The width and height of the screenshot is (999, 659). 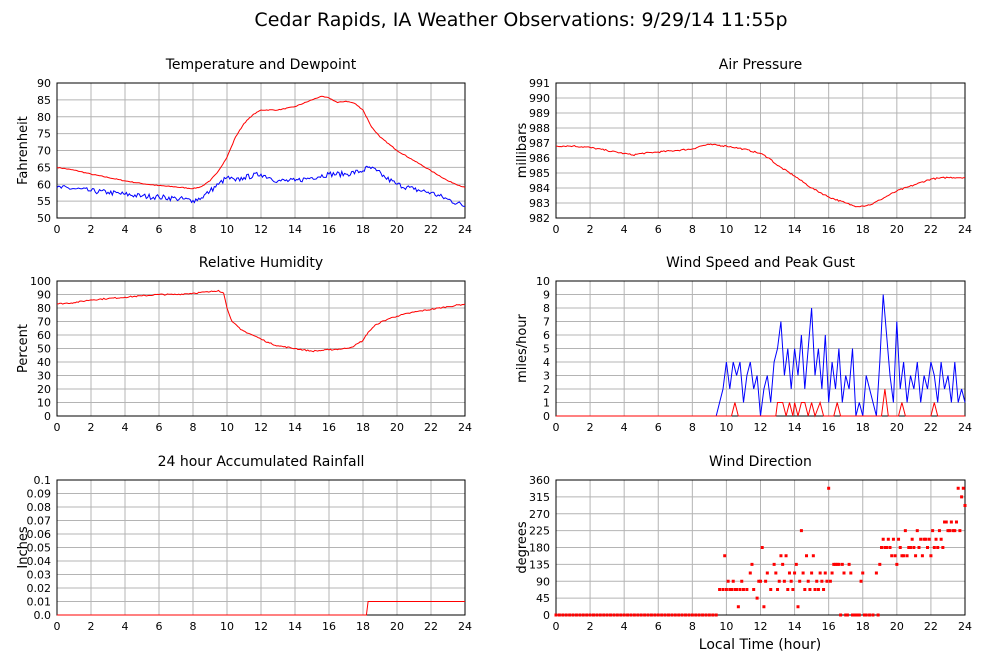 I want to click on chart-title: Temperature and Dewpoint, so click(x=261, y=65).